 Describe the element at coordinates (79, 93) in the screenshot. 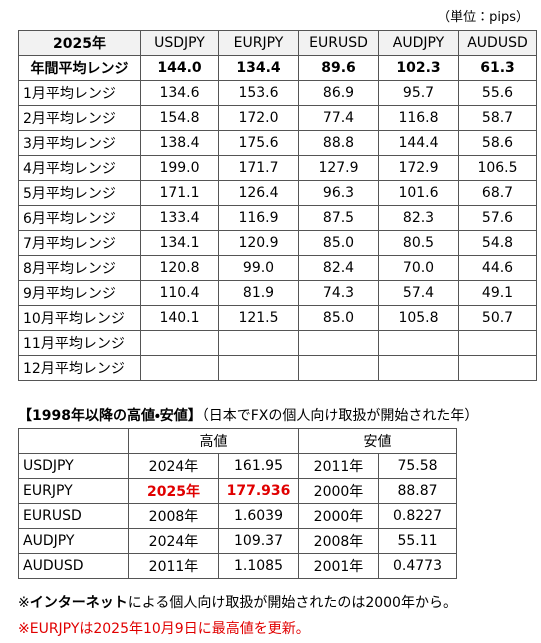

I see `row-label: 1月平均レンジ` at that location.